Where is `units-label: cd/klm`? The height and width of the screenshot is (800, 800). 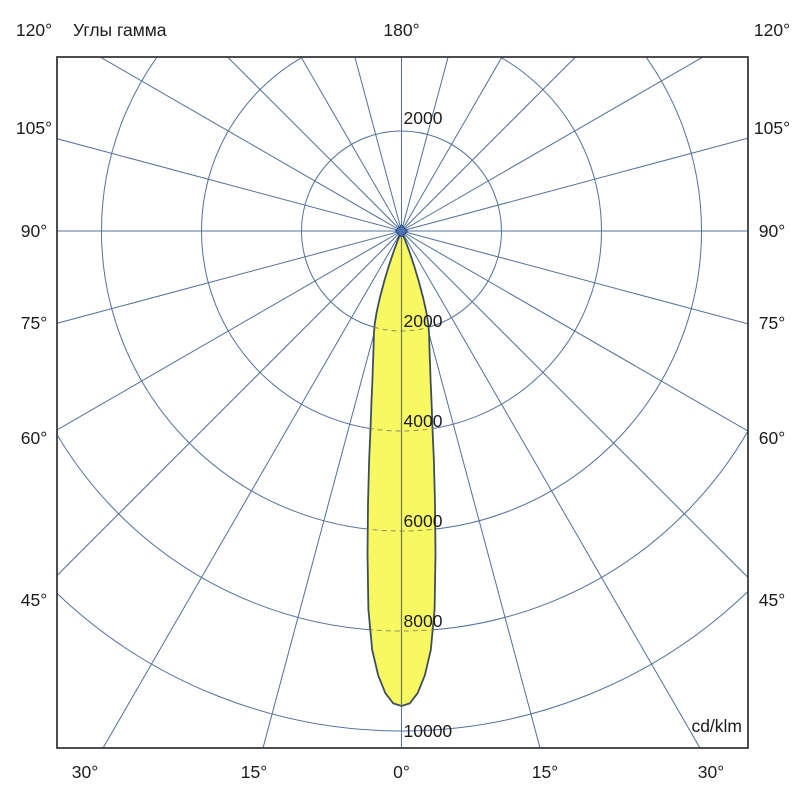 units-label: cd/klm is located at coordinates (716, 726).